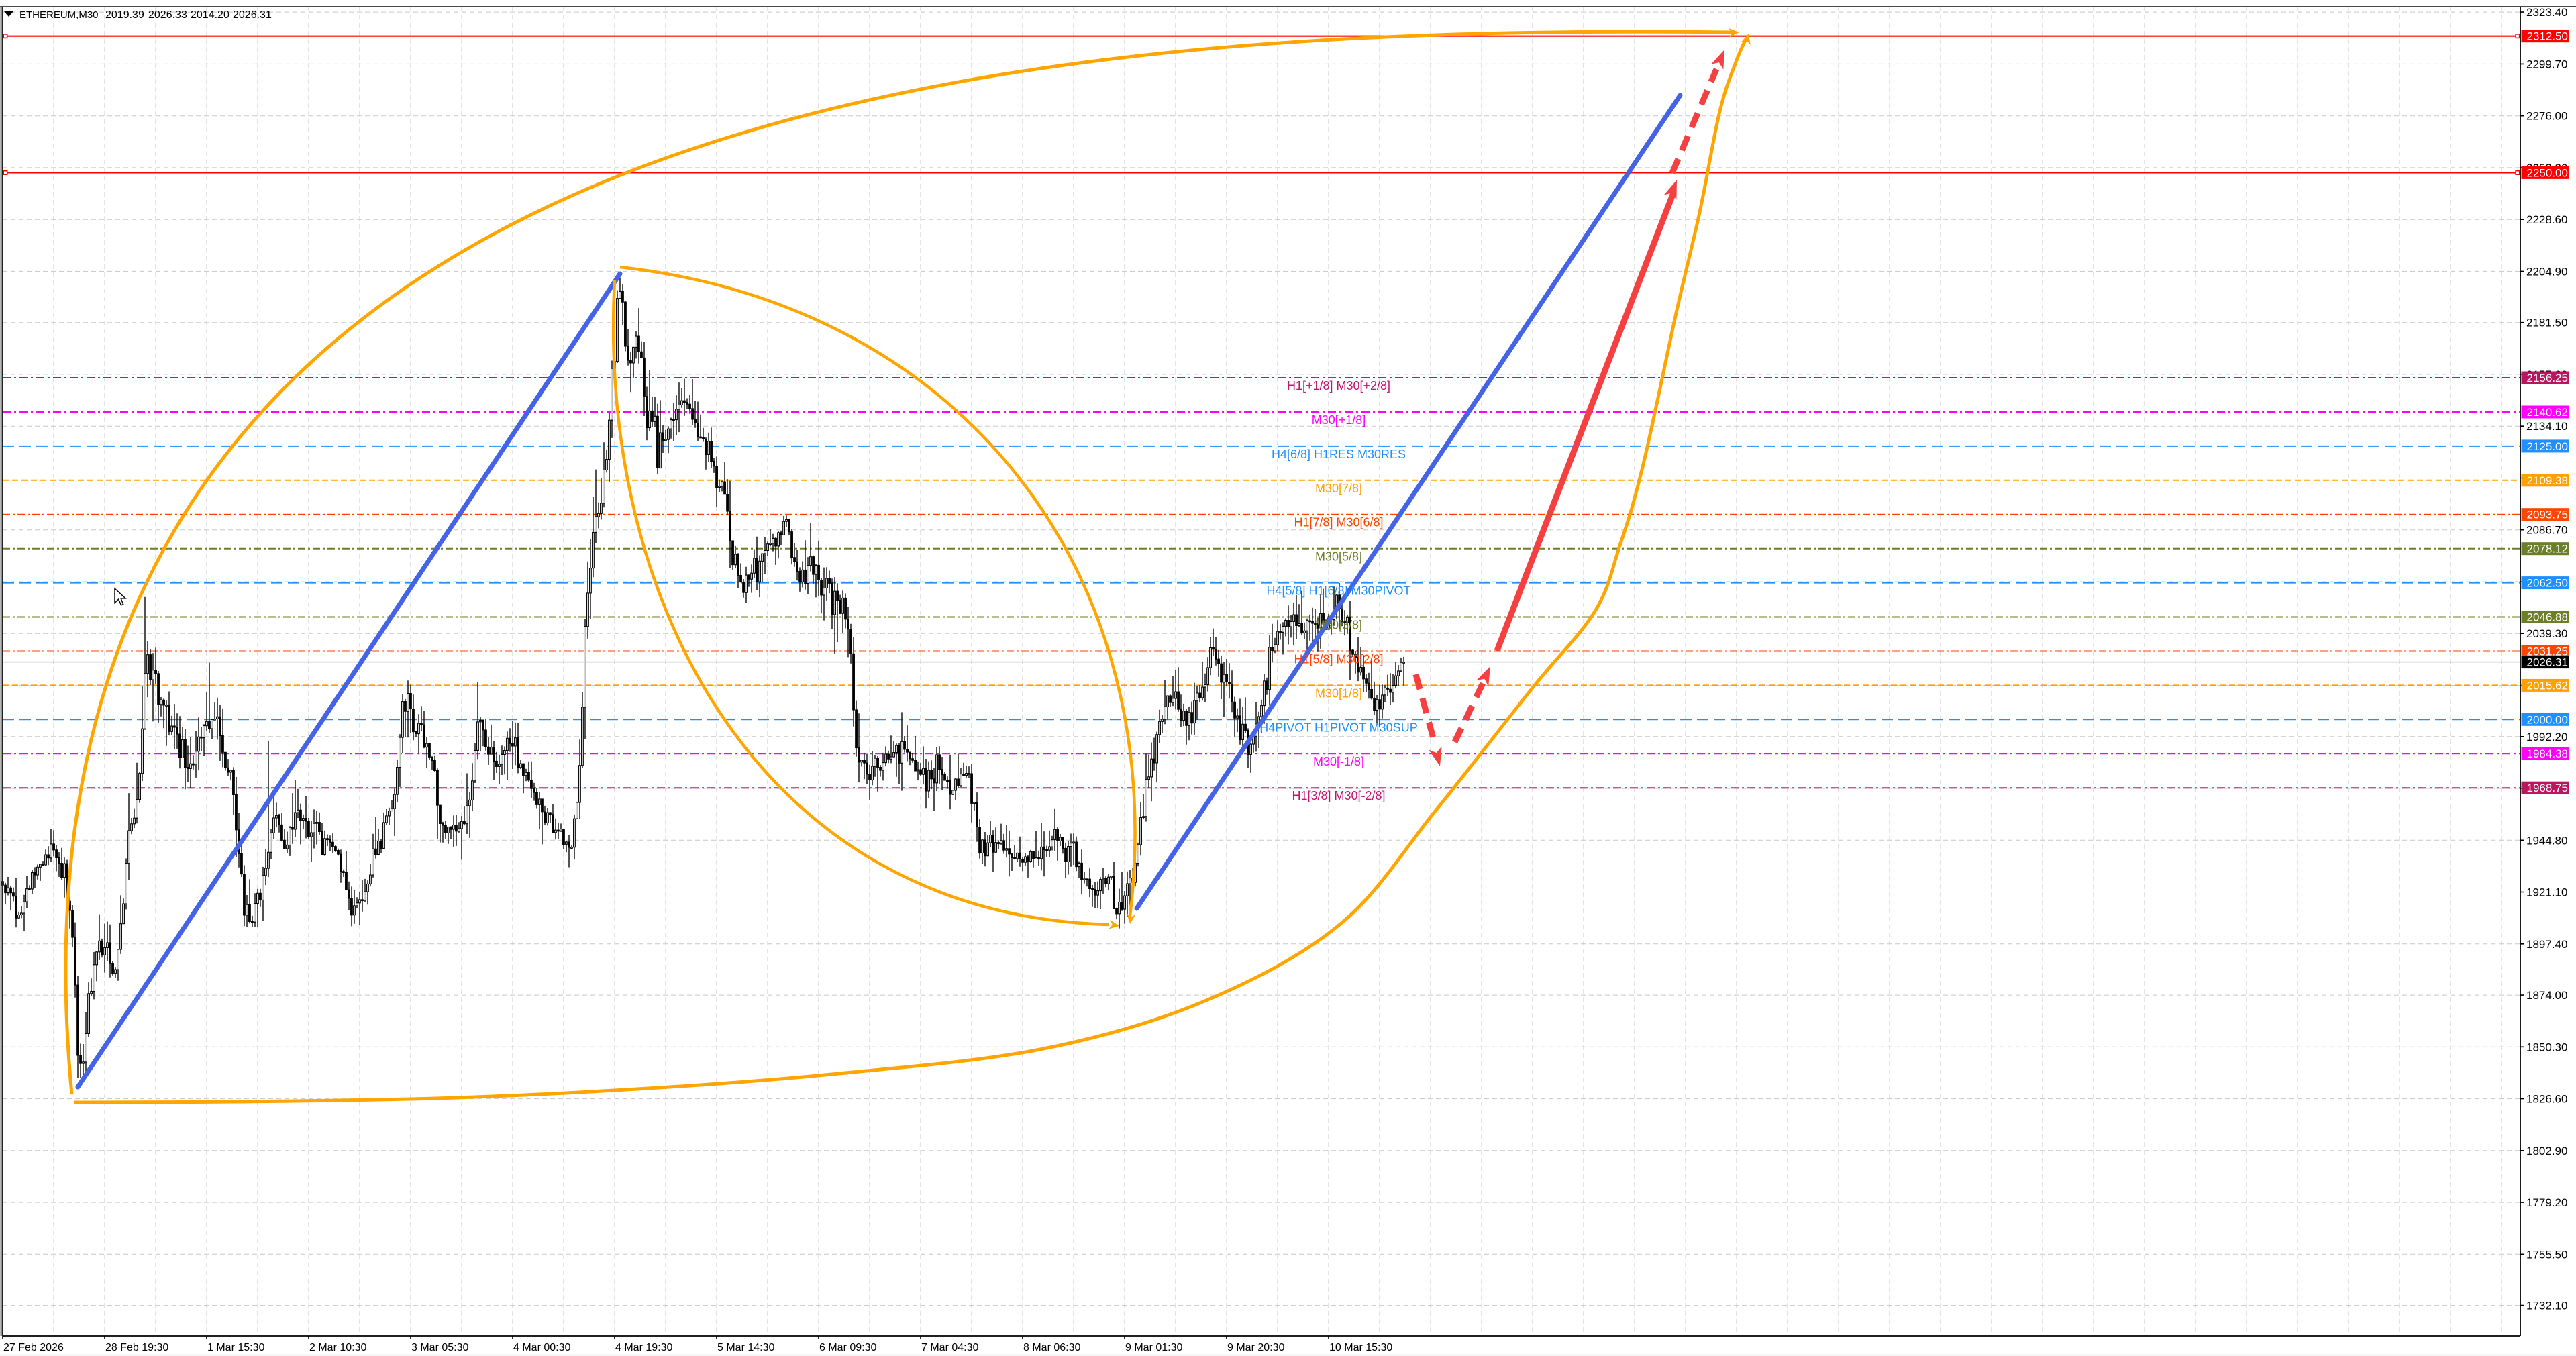 The width and height of the screenshot is (2576, 1356). What do you see at coordinates (2546, 840) in the screenshot?
I see `svg-text: 1944.80` at bounding box center [2546, 840].